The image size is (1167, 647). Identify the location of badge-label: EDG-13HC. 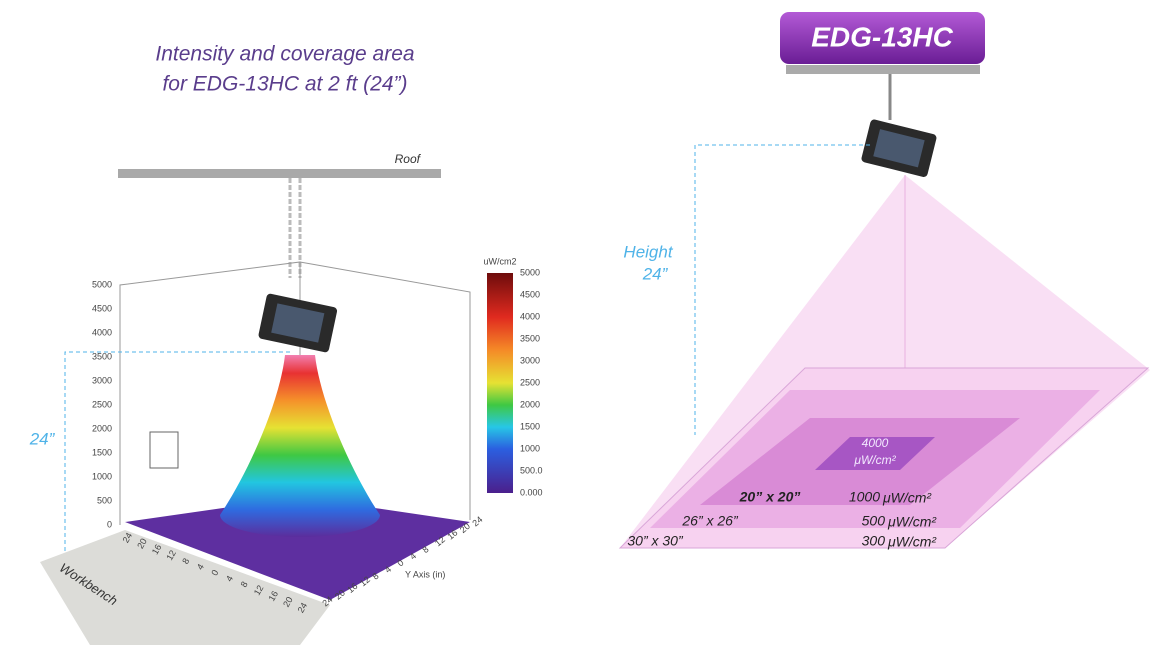
(882, 36).